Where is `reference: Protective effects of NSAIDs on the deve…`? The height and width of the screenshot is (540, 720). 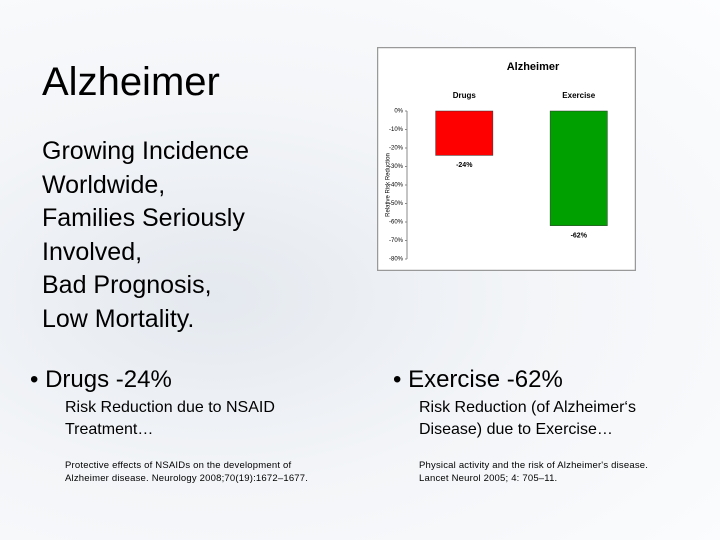 reference: Protective effects of NSAIDs on the deve… is located at coordinates (186, 472).